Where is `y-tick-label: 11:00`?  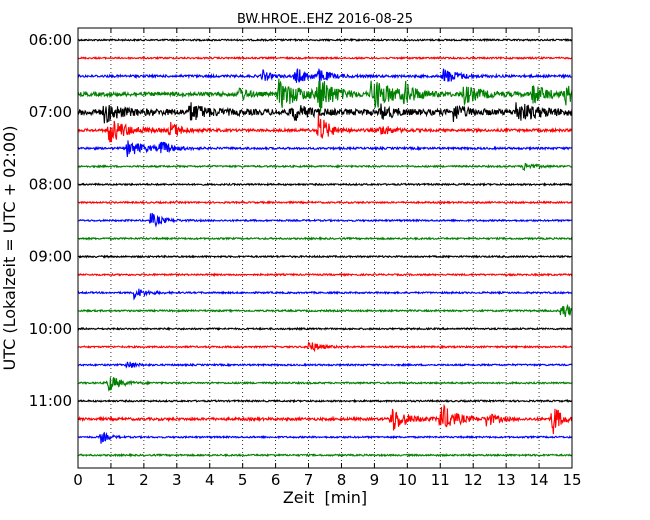
y-tick-label: 11:00 is located at coordinates (50, 401).